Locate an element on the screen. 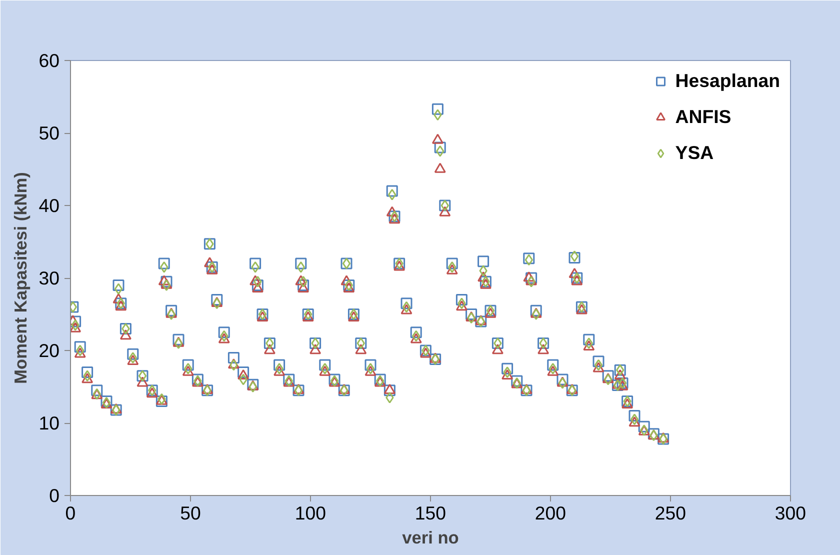 This screenshot has height=555, width=840. y-tick-label: 60 is located at coordinates (49, 60).